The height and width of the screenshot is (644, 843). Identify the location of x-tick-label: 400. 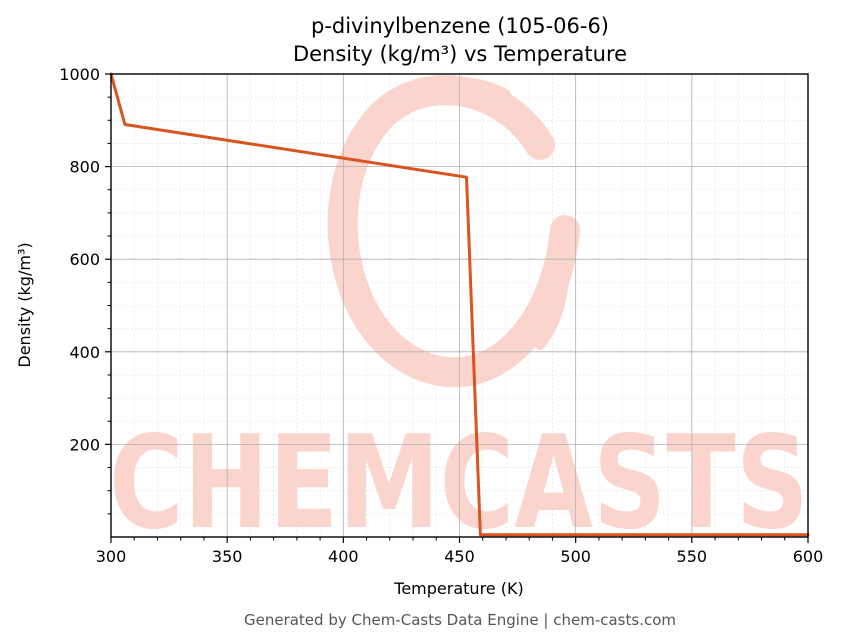
(343, 556).